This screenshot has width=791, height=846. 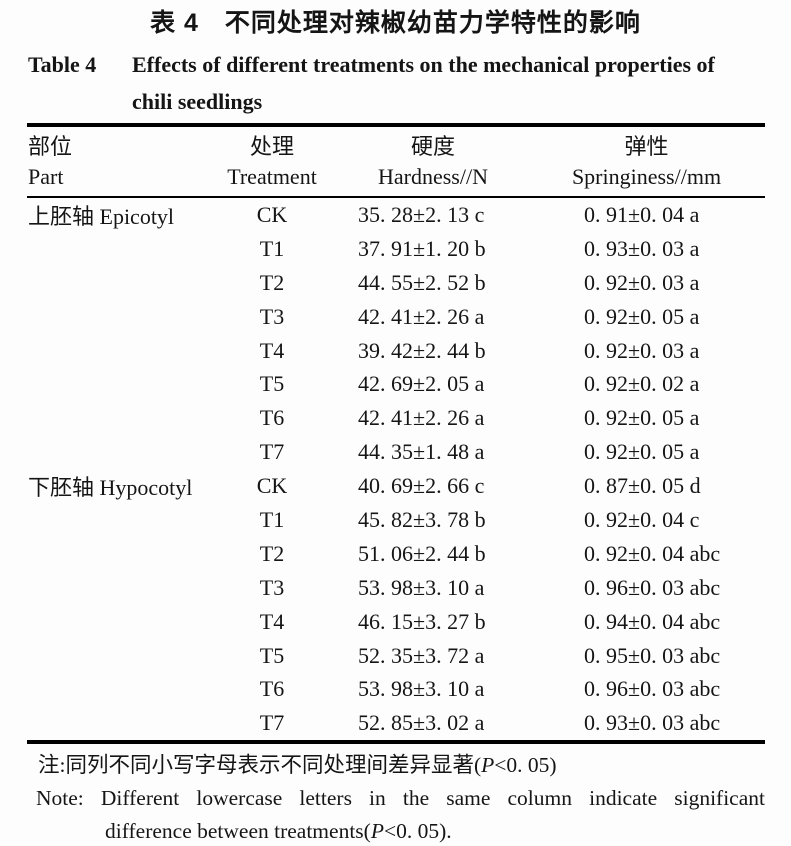 What do you see at coordinates (433, 176) in the screenshot?
I see `column-header-hardness-en: Hardness//N` at bounding box center [433, 176].